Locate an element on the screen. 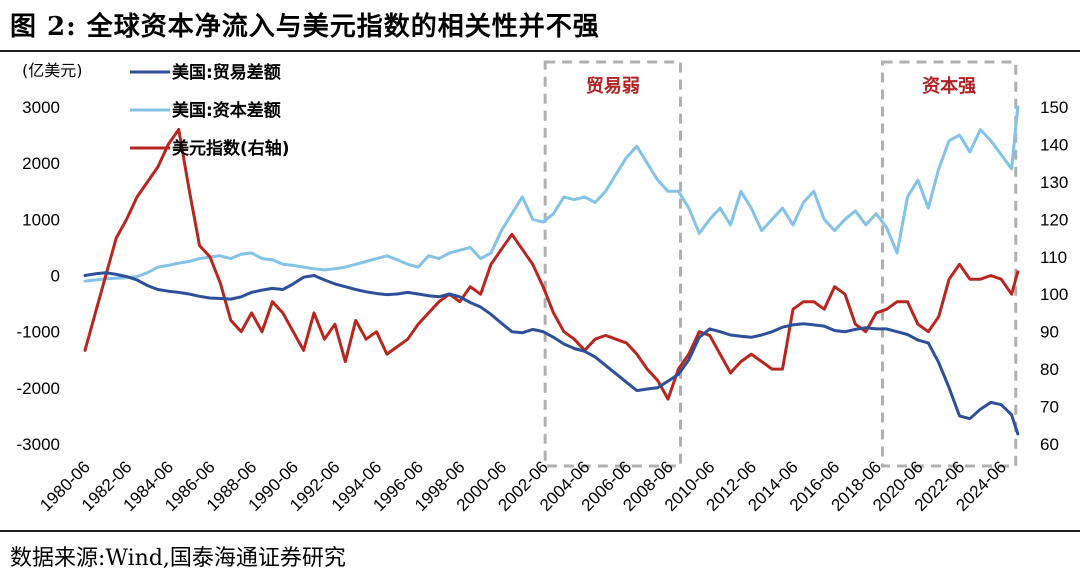 The image size is (1080, 580). legend-label: 美元指数(右轴) is located at coordinates (231, 148).